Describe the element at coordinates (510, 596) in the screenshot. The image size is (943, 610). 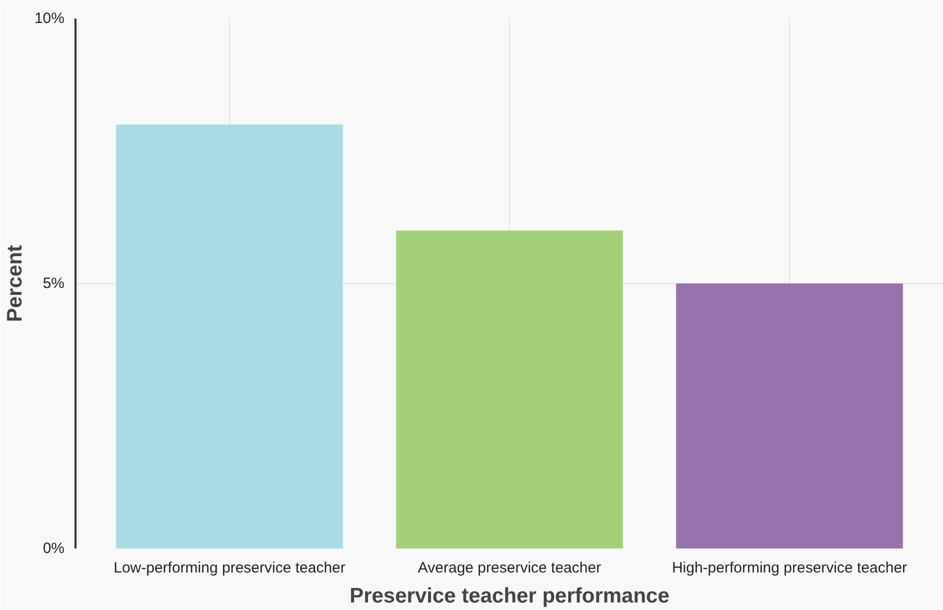
I see `x-axis-title: Preservice teacher performance` at that location.